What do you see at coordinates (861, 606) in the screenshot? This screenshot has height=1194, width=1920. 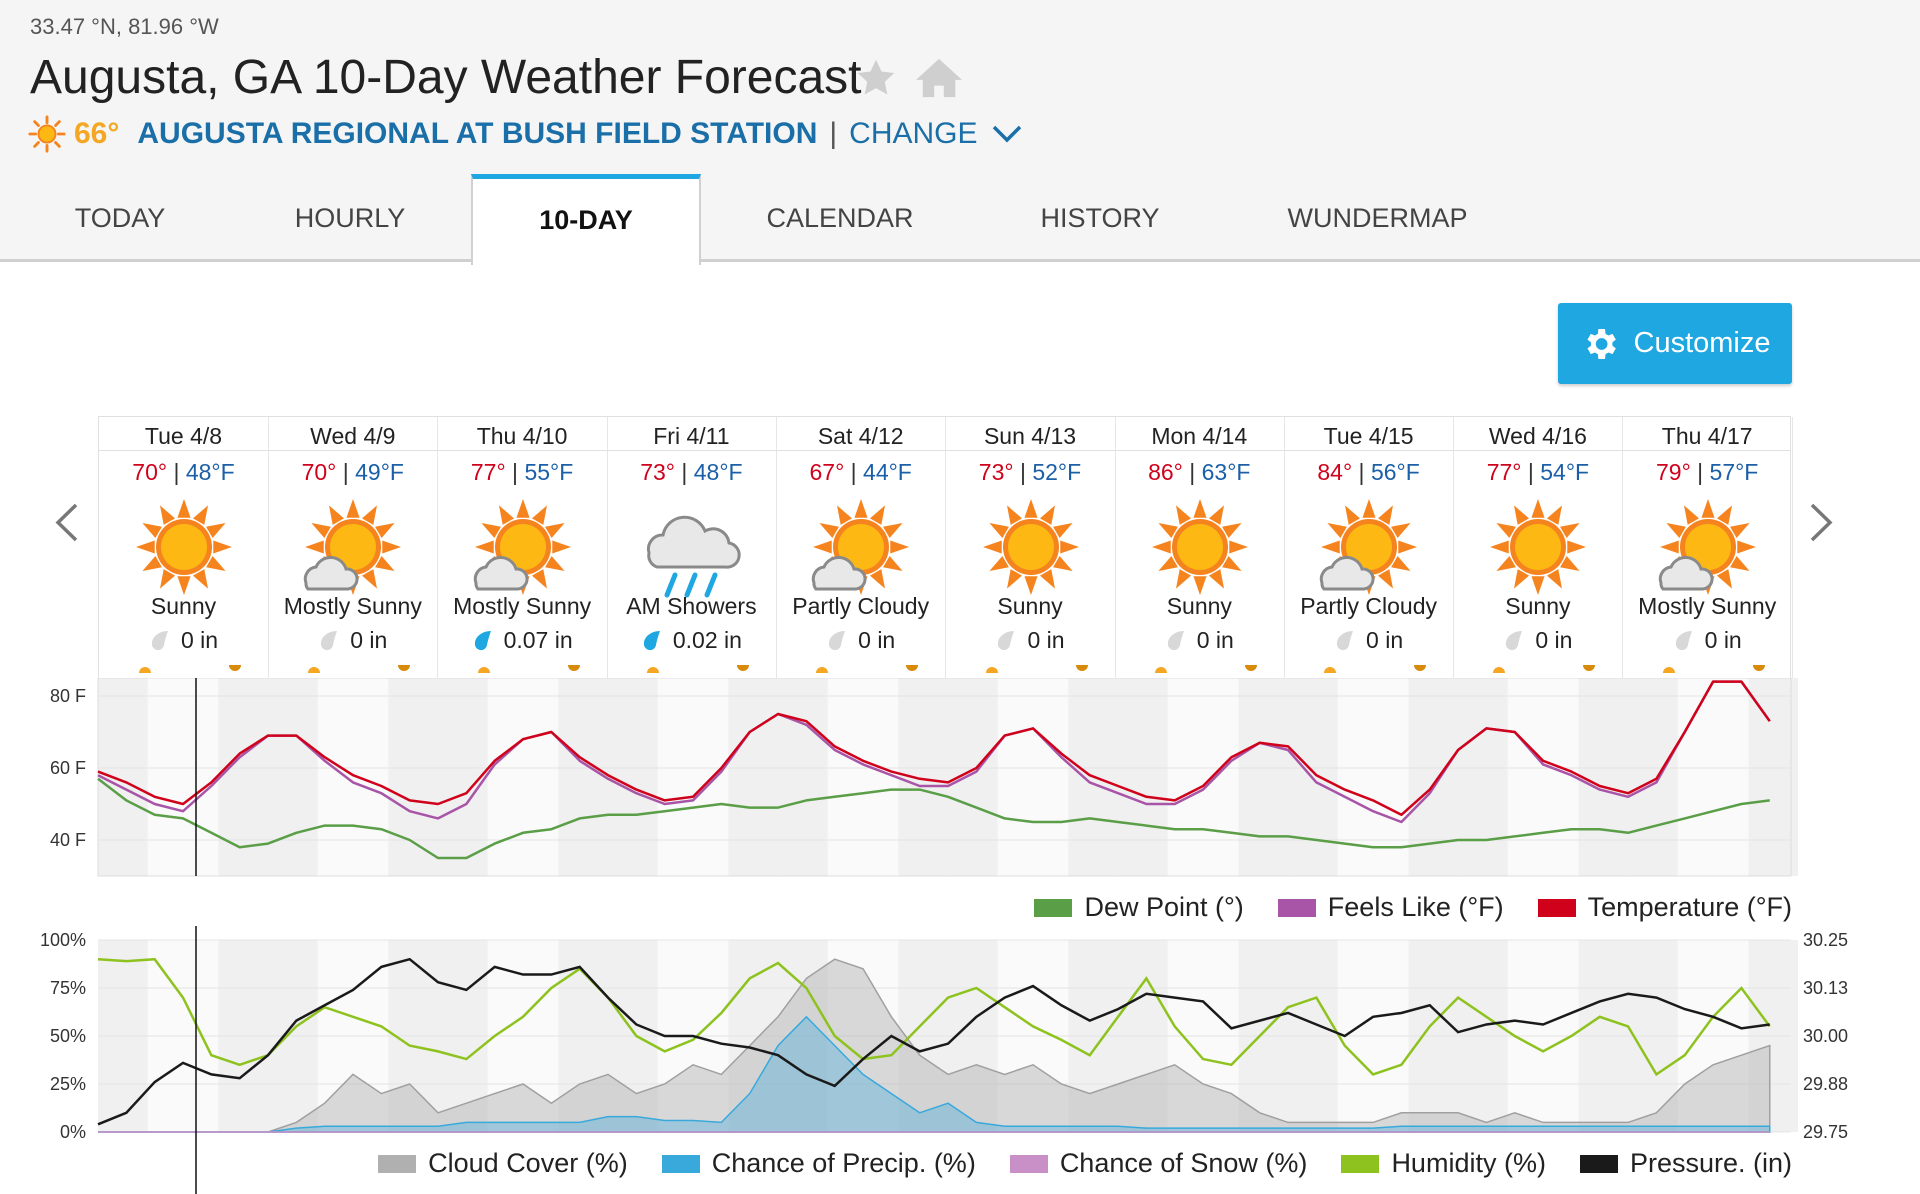 I see `condition: Partly Cloudy` at bounding box center [861, 606].